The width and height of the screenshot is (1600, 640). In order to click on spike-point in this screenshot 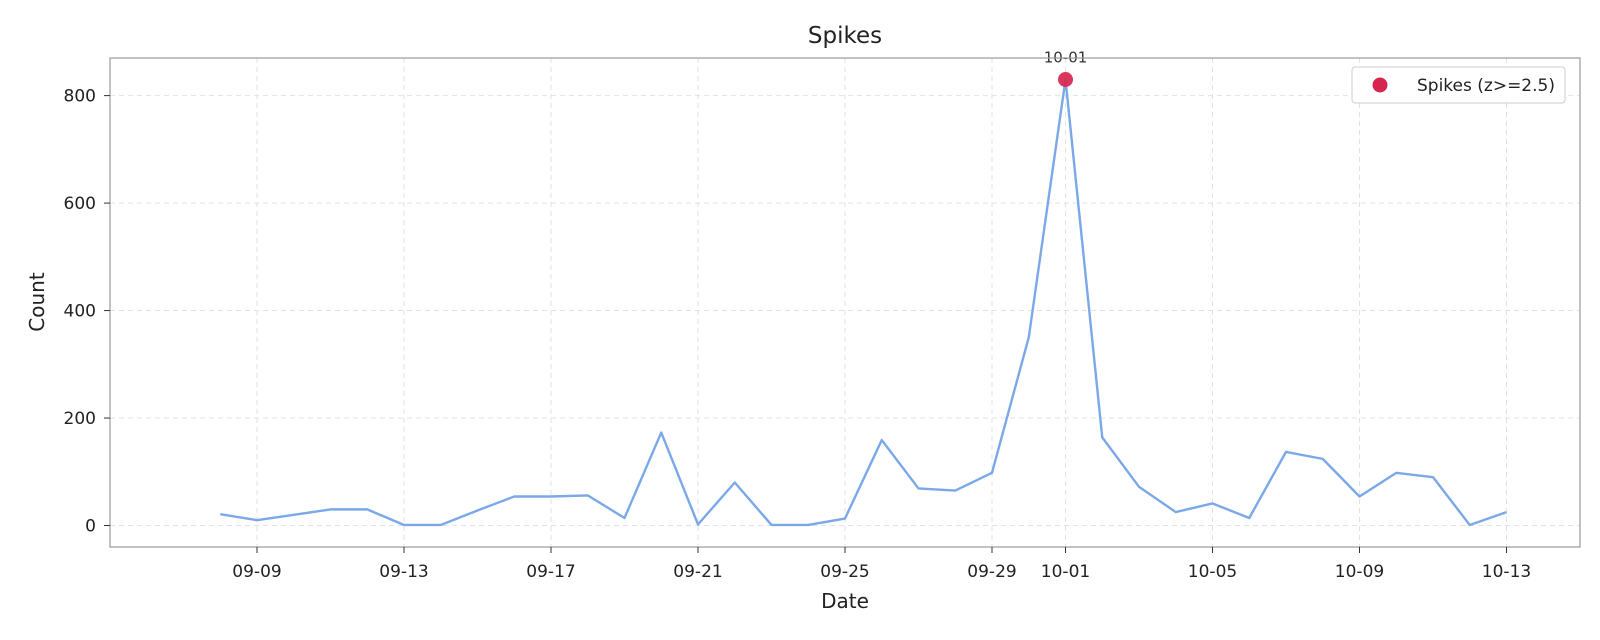, I will do `click(1065, 79)`.